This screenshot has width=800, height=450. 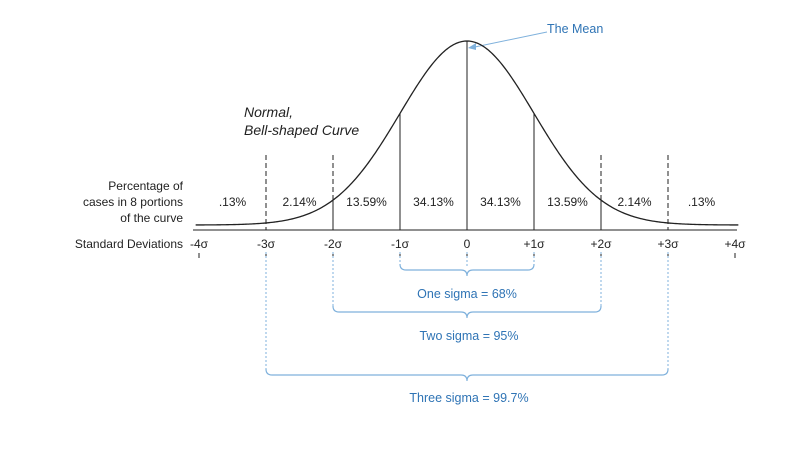 What do you see at coordinates (467, 244) in the screenshot?
I see `tick-label: 0` at bounding box center [467, 244].